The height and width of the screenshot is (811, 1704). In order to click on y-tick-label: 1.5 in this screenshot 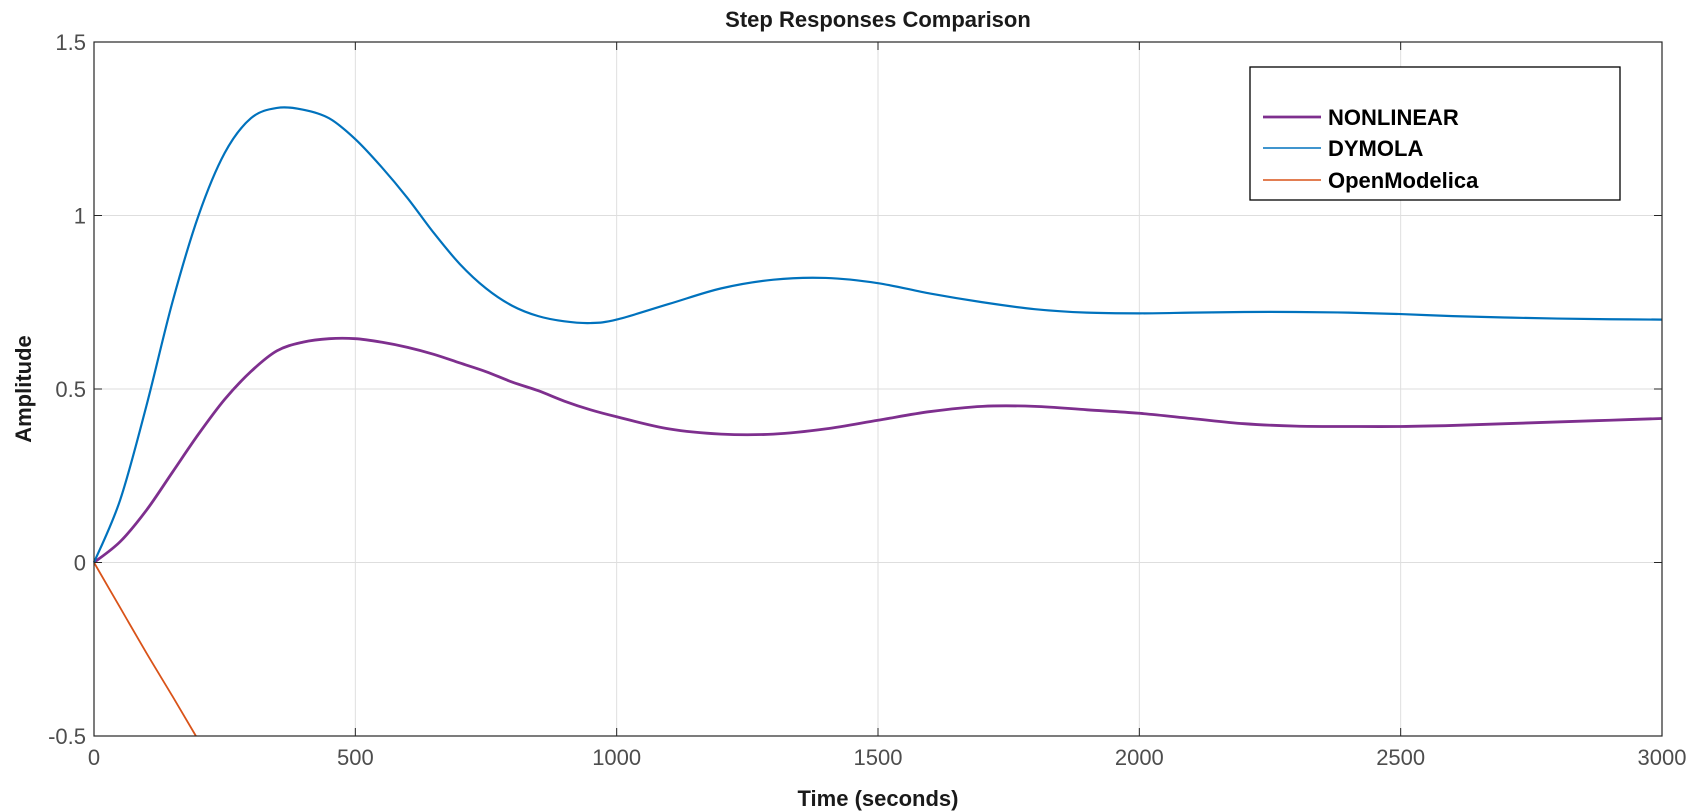, I will do `click(70, 42)`.